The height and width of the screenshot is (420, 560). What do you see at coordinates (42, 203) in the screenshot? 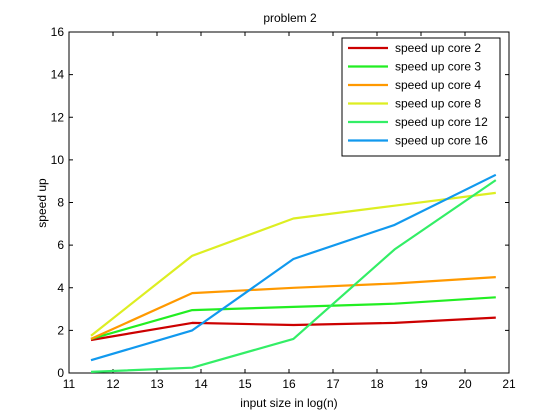
I see `y-axis-label: speed up` at bounding box center [42, 203].